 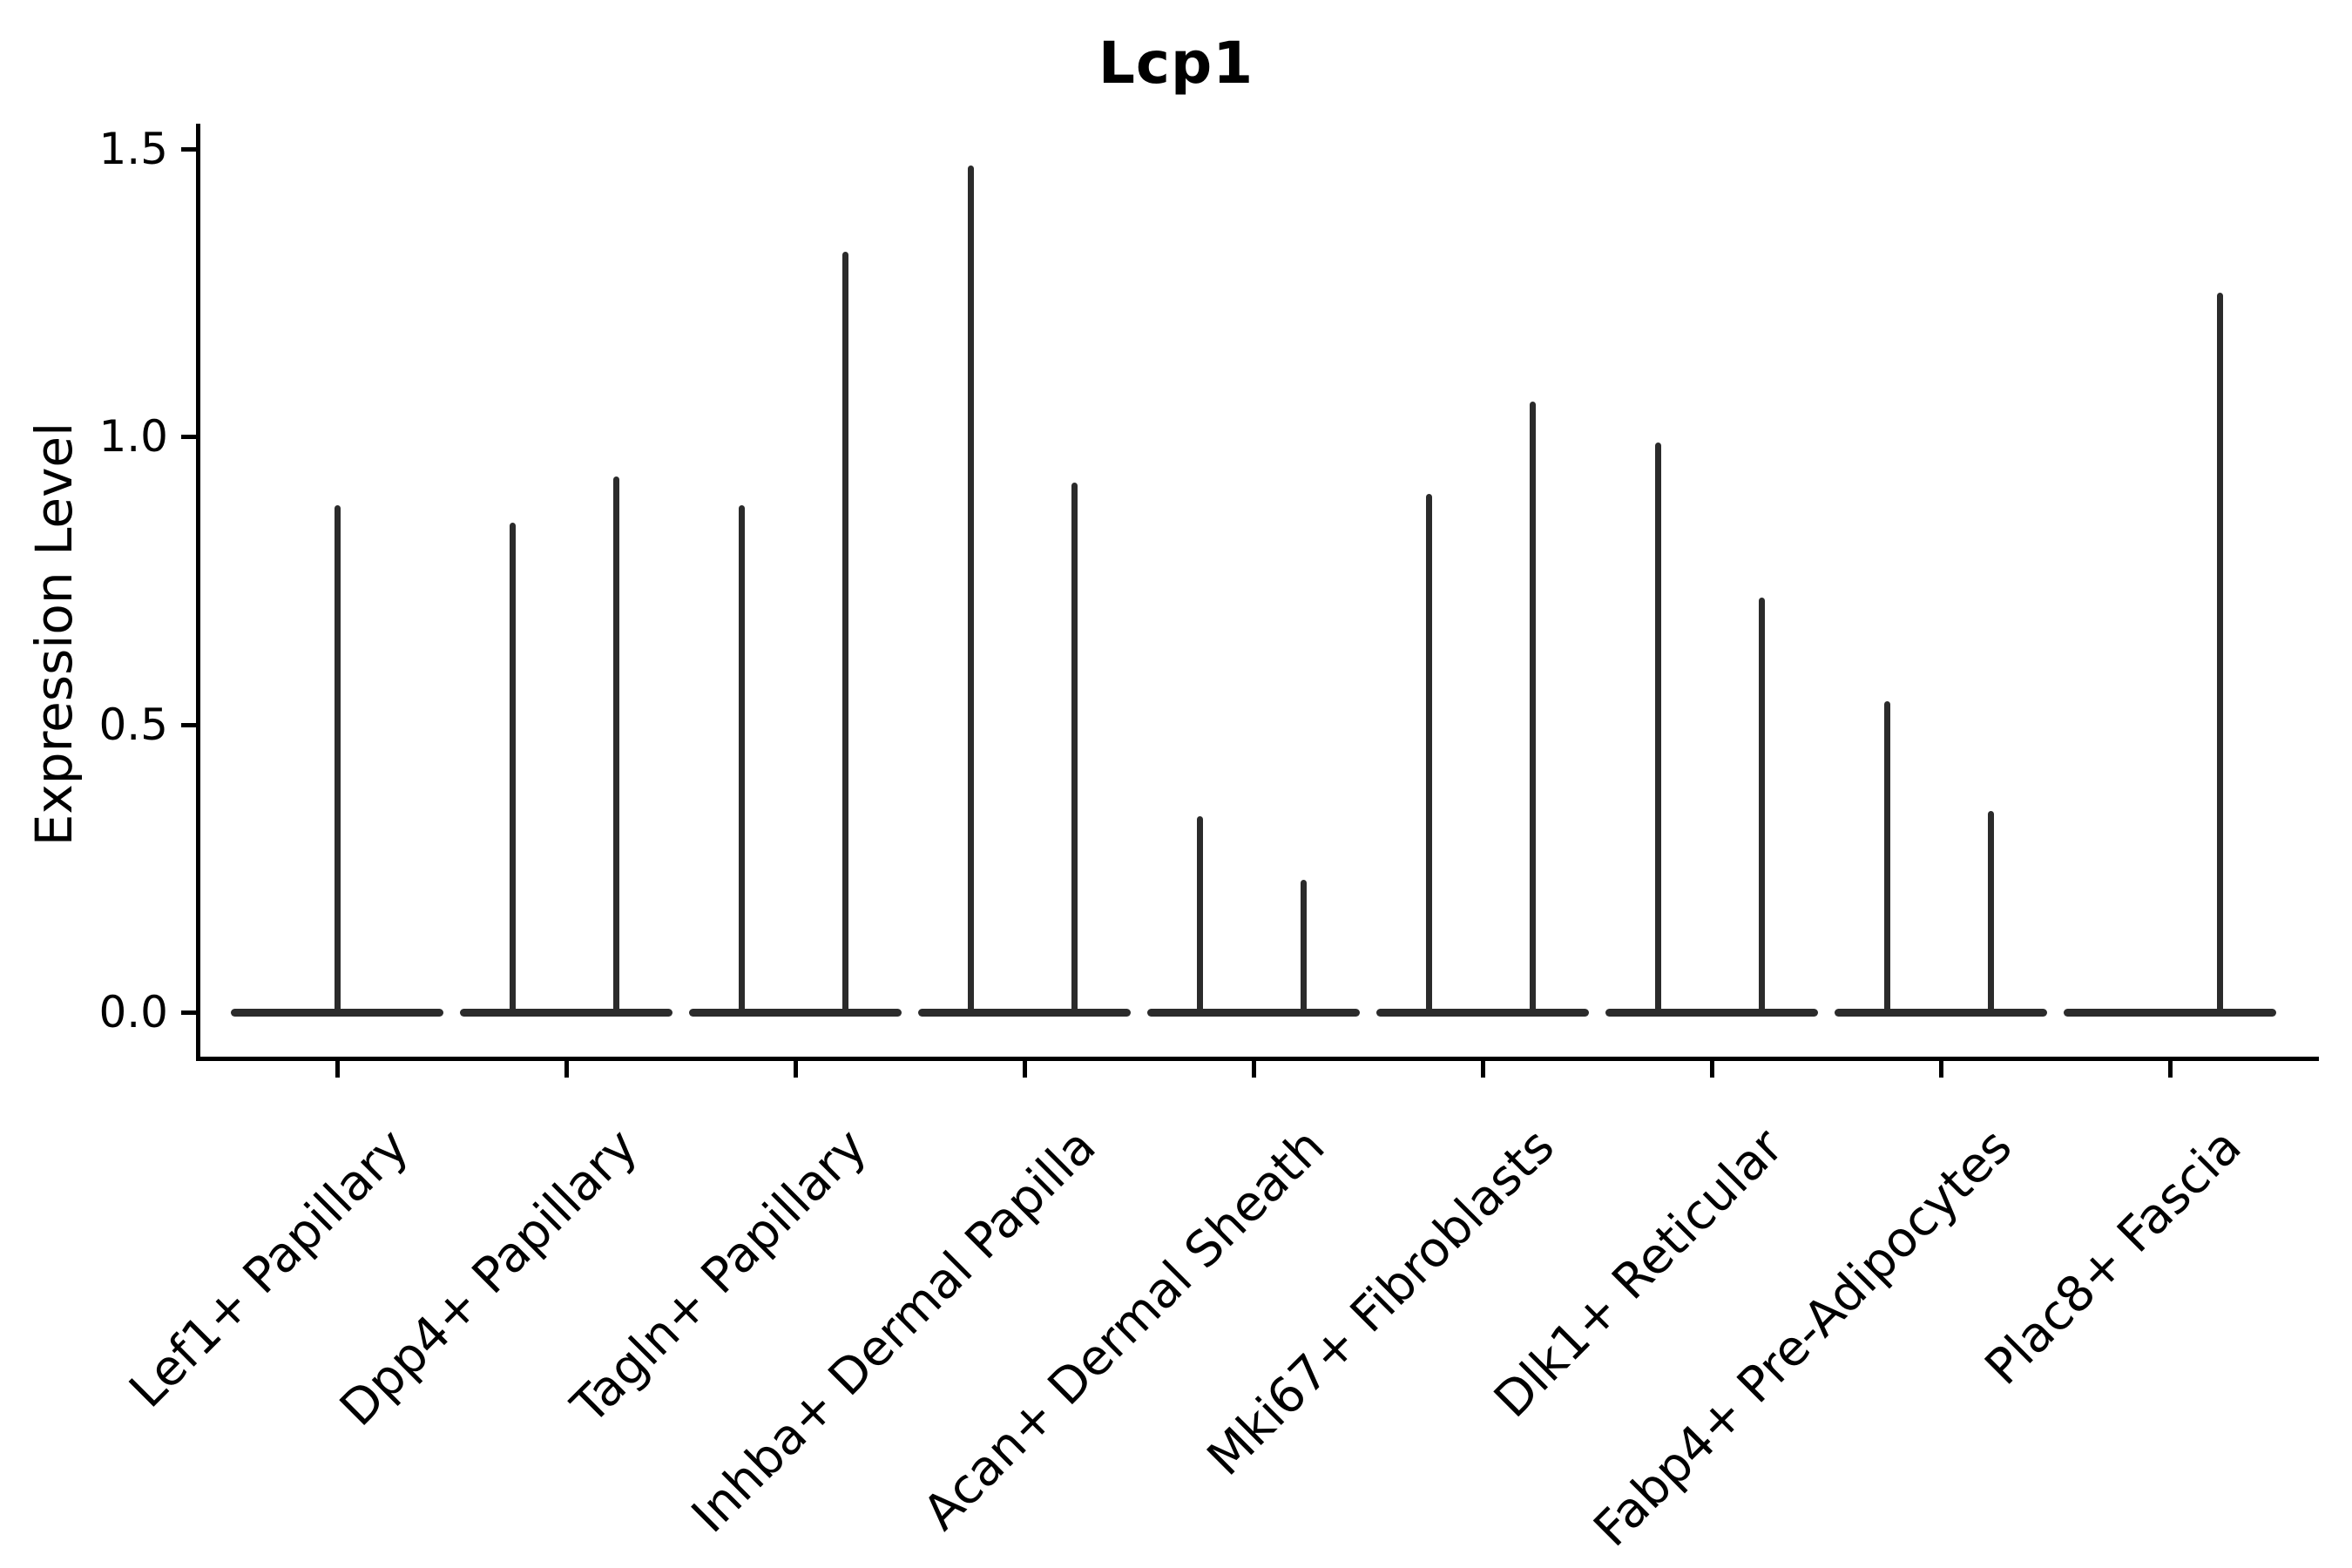 What do you see at coordinates (1257, 1059) in the screenshot?
I see `x-axis-spine` at bounding box center [1257, 1059].